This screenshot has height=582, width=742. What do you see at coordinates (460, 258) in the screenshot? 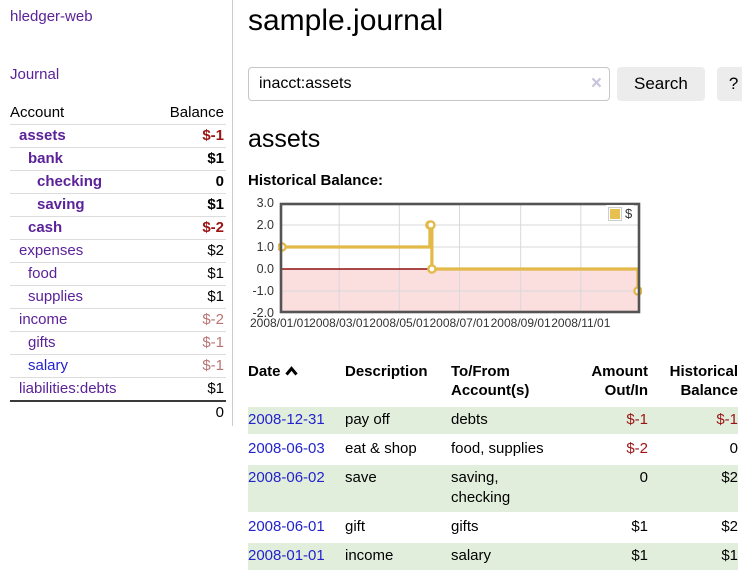
I see `chart-plot-area` at bounding box center [460, 258].